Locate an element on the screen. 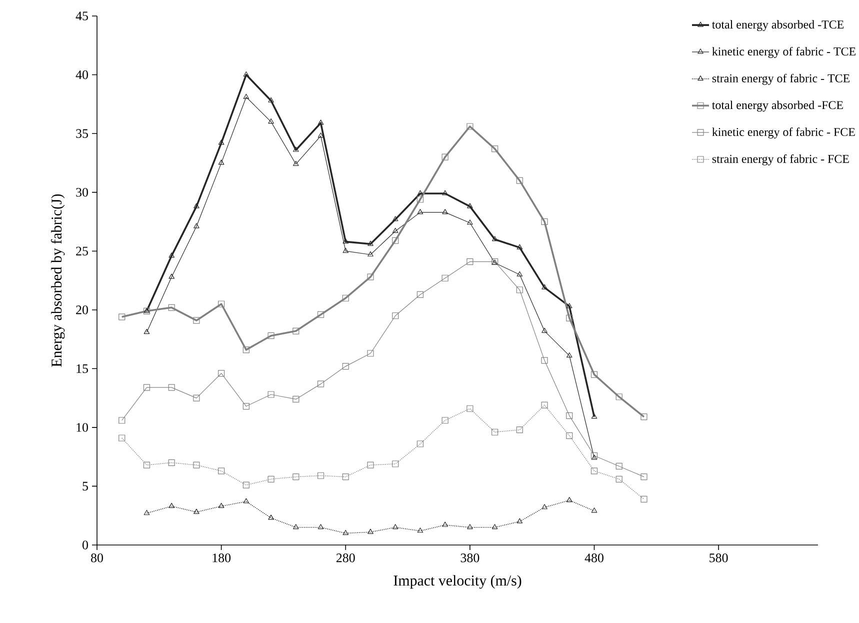 The width and height of the screenshot is (859, 623). y-tick-label: 40 is located at coordinates (82, 75).